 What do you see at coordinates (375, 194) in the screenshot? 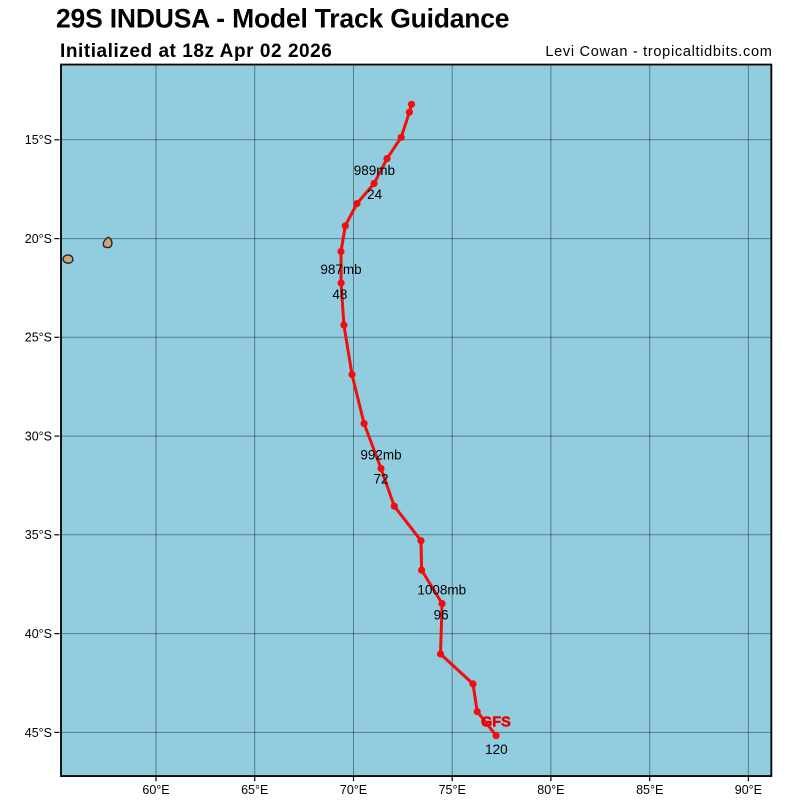
I see `svg-text: 24` at bounding box center [375, 194].